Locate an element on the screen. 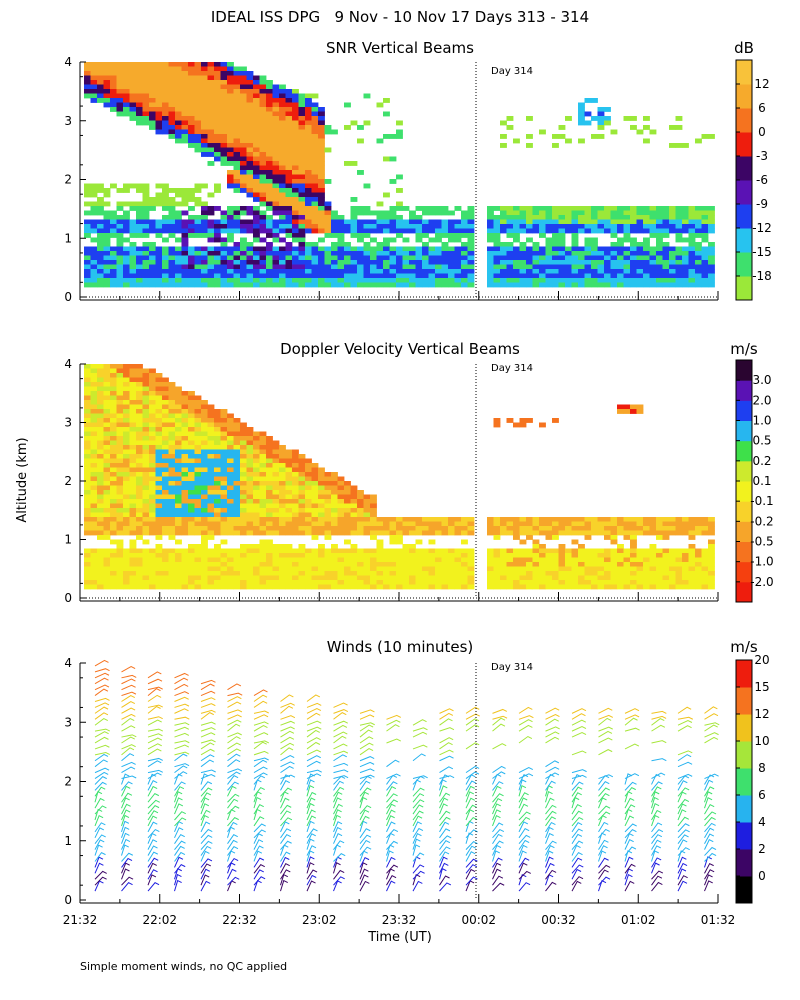 This screenshot has height=1000, width=800. colorbar-swatch is located at coordinates (744, 216).